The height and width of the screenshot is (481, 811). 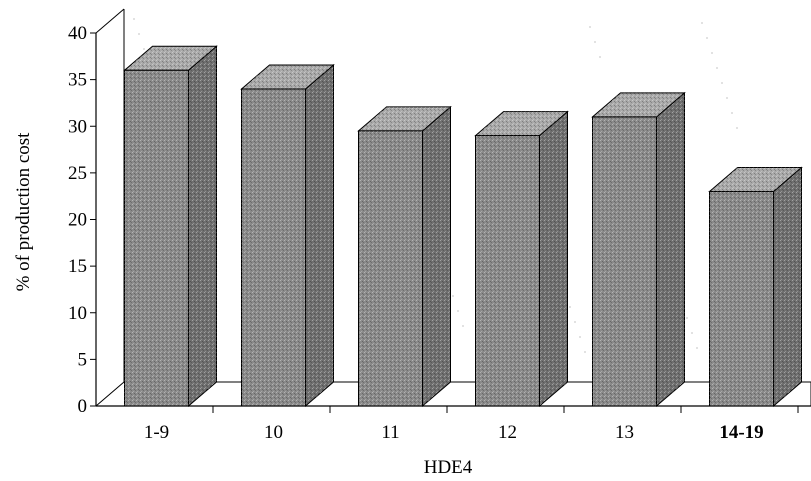 What do you see at coordinates (83, 406) in the screenshot?
I see `y-tick-label: 0` at bounding box center [83, 406].